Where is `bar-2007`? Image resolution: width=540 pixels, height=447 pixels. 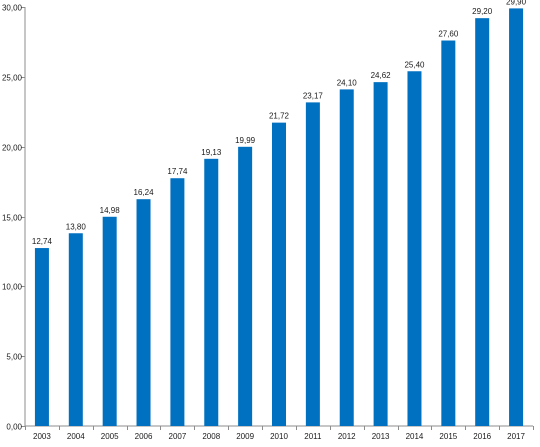
bar-2007 is located at coordinates (177, 302).